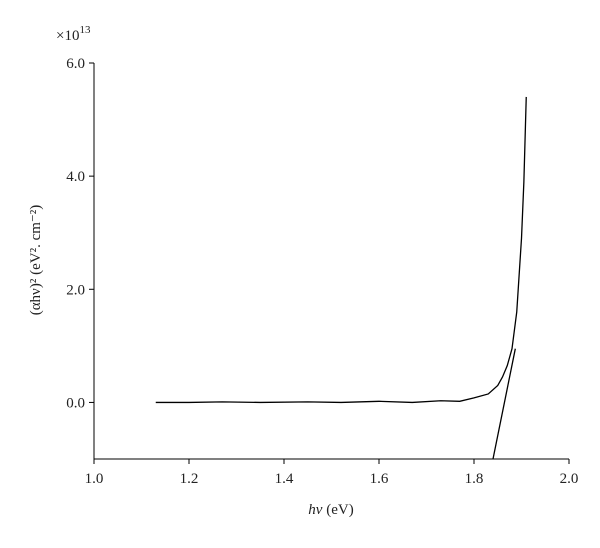 The height and width of the screenshot is (548, 600). What do you see at coordinates (569, 479) in the screenshot?
I see `x-tick-label: 2.0` at bounding box center [569, 479].